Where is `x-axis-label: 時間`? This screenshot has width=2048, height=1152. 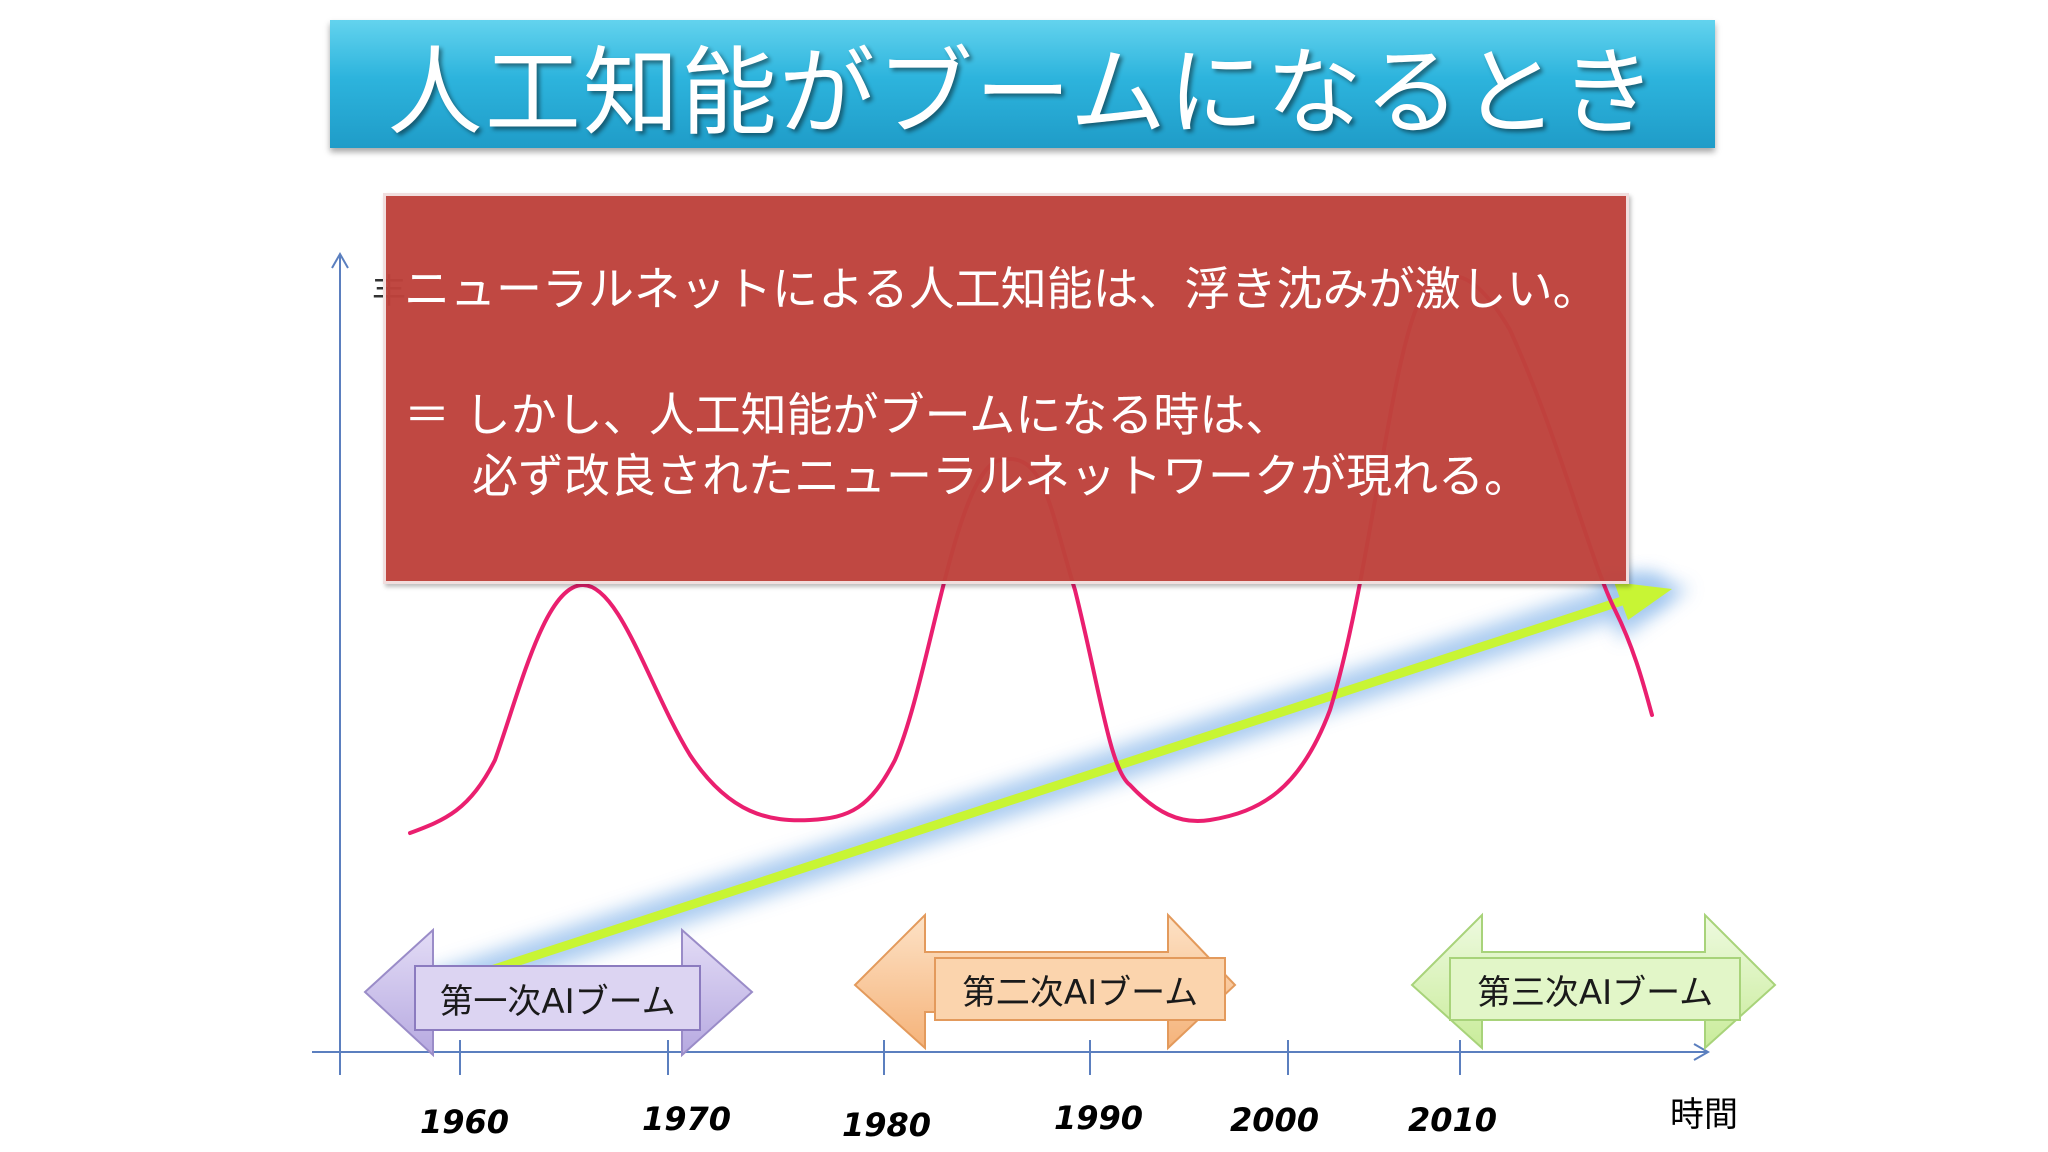
x-axis-label: 時間 is located at coordinates (1704, 1115).